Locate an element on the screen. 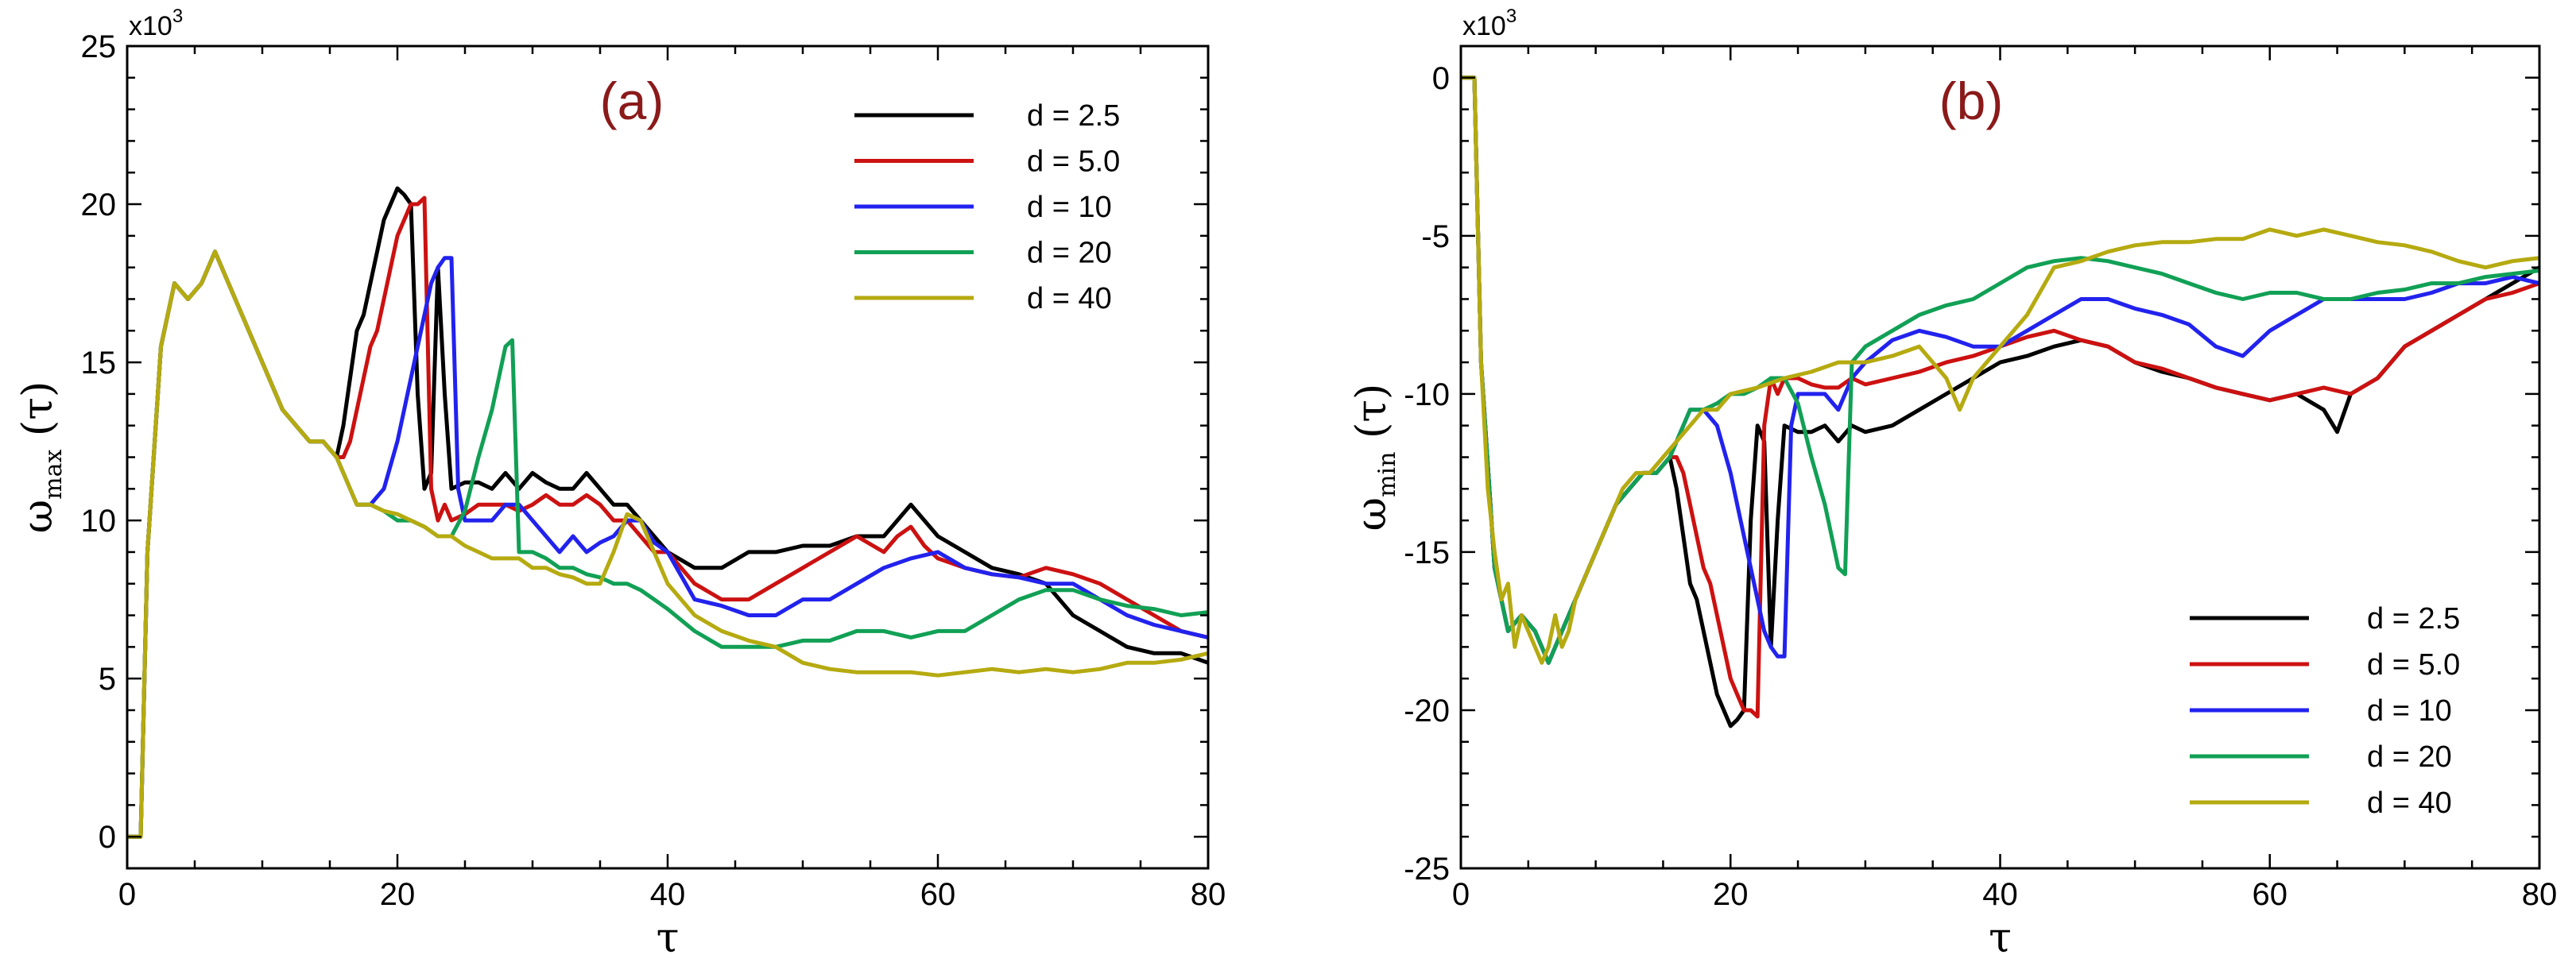 This screenshot has height=970, width=2576. panel-label: (b) is located at coordinates (1971, 100).